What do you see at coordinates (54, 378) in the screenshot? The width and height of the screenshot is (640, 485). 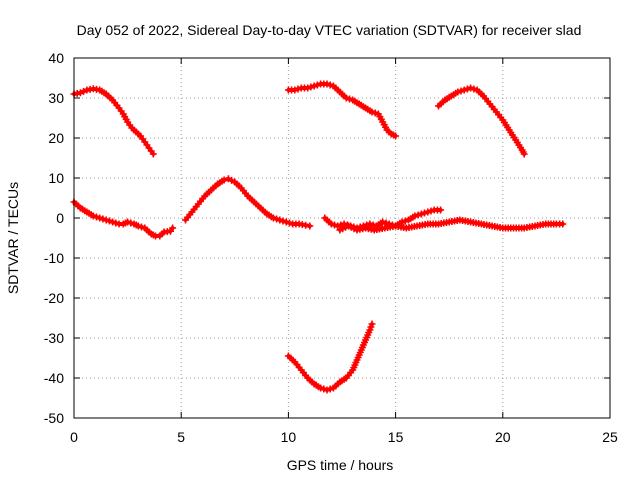 I see `y-tick-label: -40` at bounding box center [54, 378].